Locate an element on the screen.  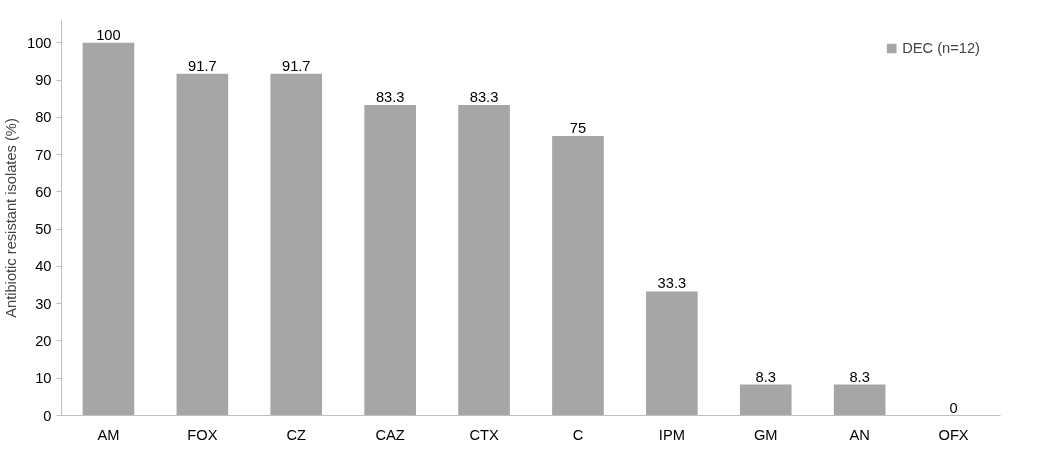
y-tick-label: 80 is located at coordinates (43, 117).